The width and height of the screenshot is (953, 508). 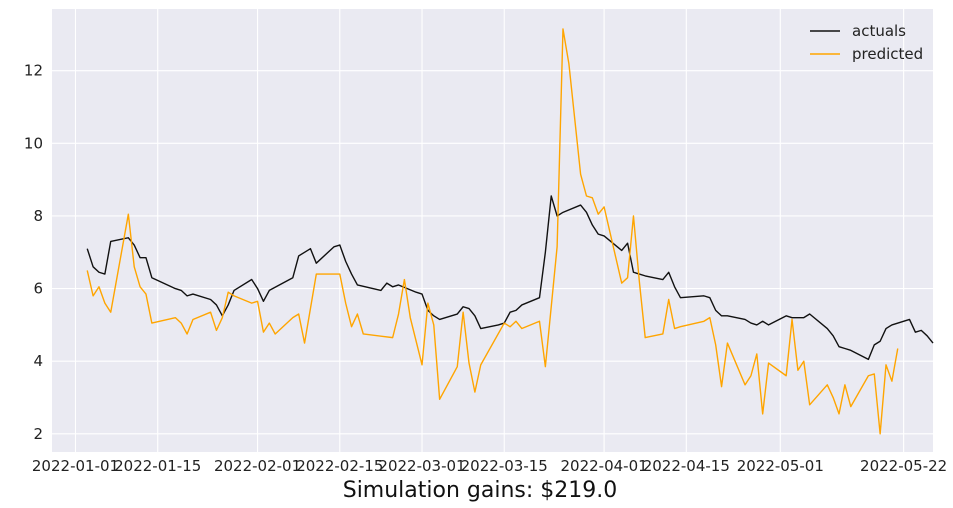 I want to click on y-tick-label: 4, so click(x=38, y=361).